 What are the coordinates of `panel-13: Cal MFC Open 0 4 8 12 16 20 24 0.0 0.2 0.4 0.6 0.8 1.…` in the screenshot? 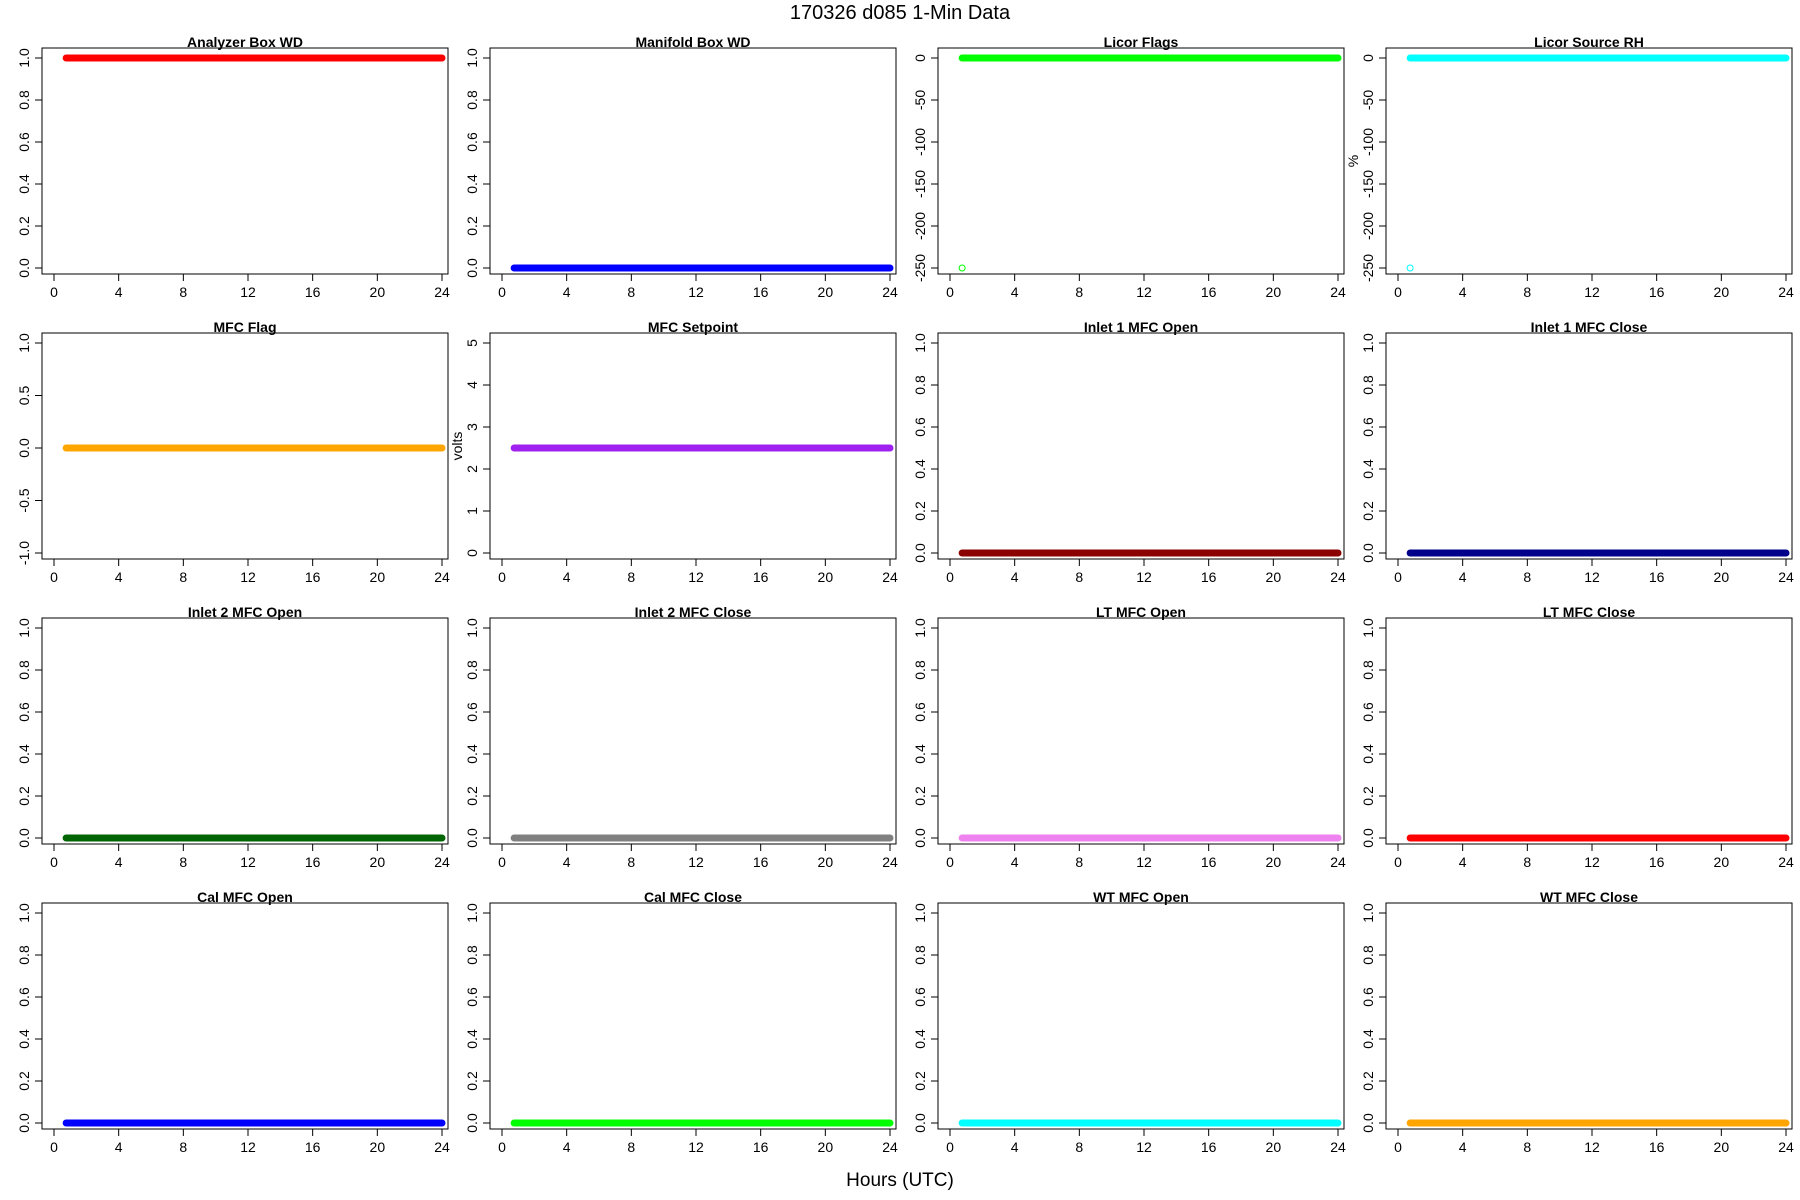 It's located at (233, 1022).